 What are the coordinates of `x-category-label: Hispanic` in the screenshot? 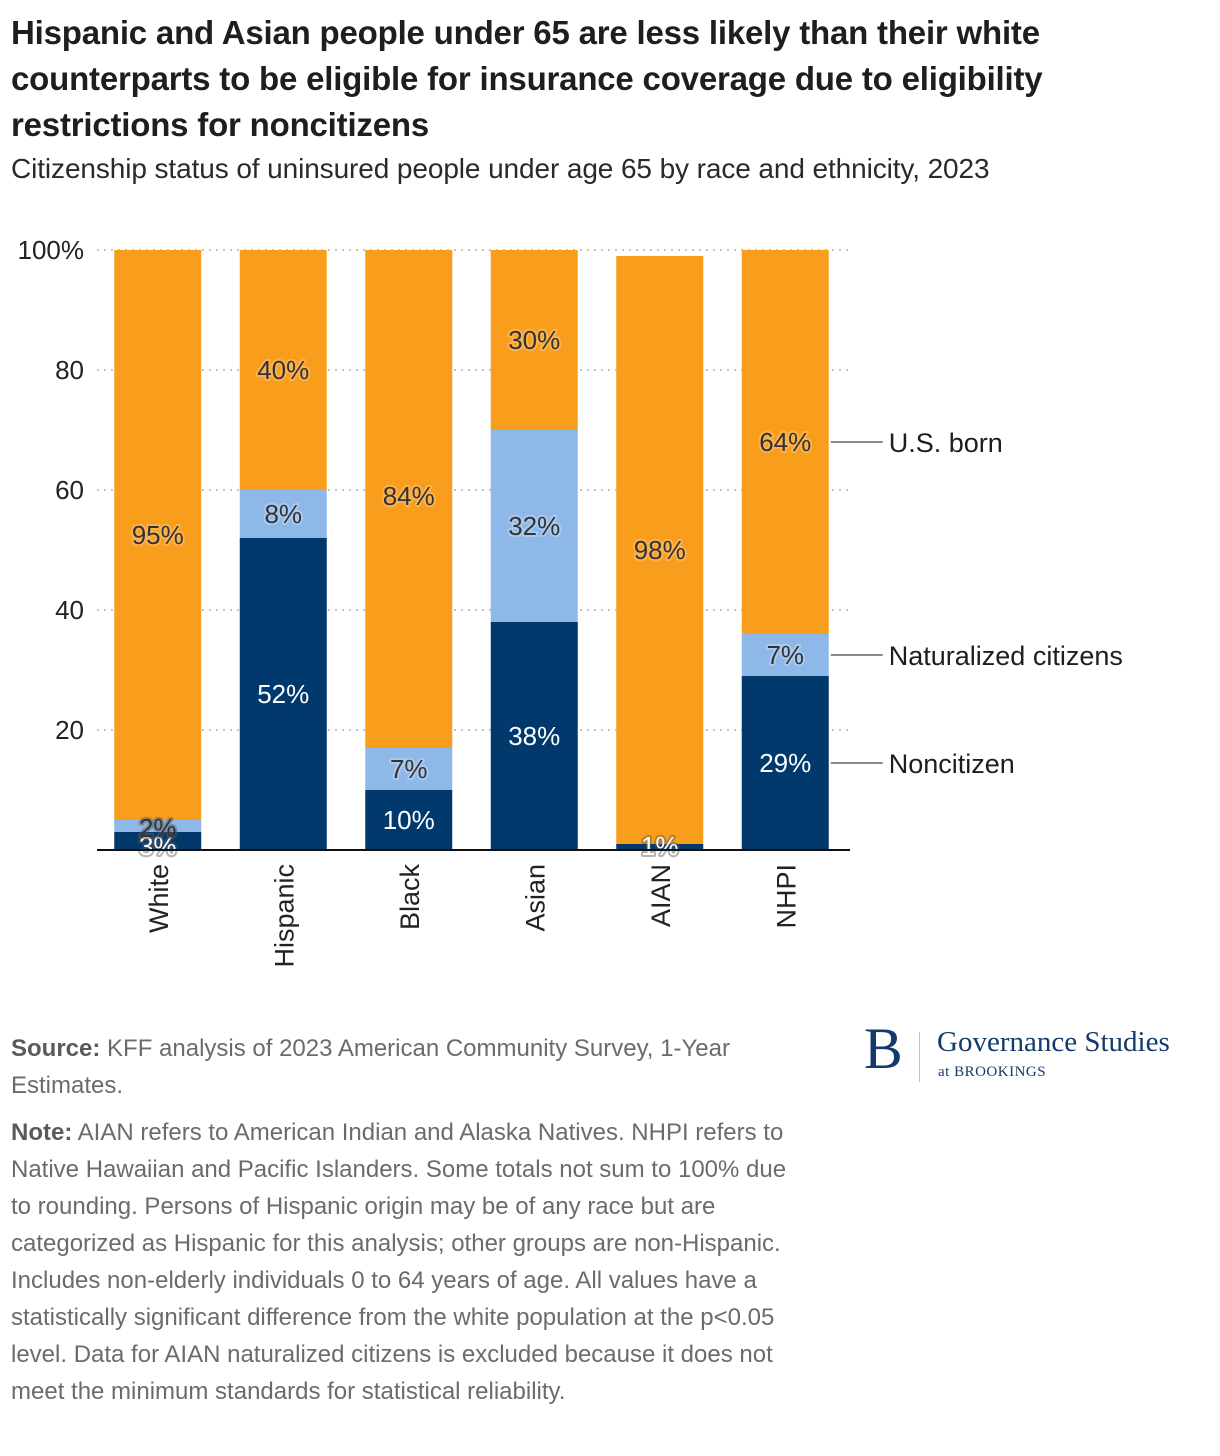 It's located at (284, 916).